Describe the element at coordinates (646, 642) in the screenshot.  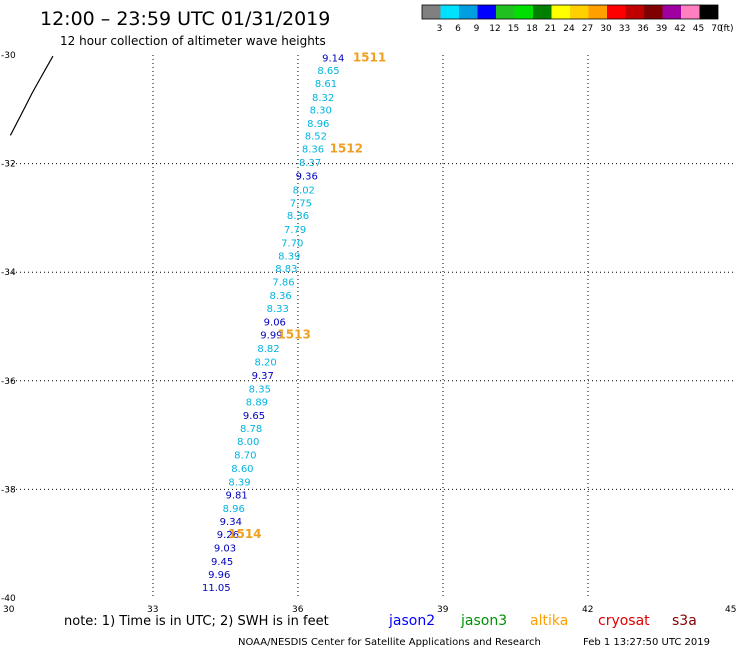
I see `footer-timestamp: Feb 1 13:27:50 UTC 2019` at that location.